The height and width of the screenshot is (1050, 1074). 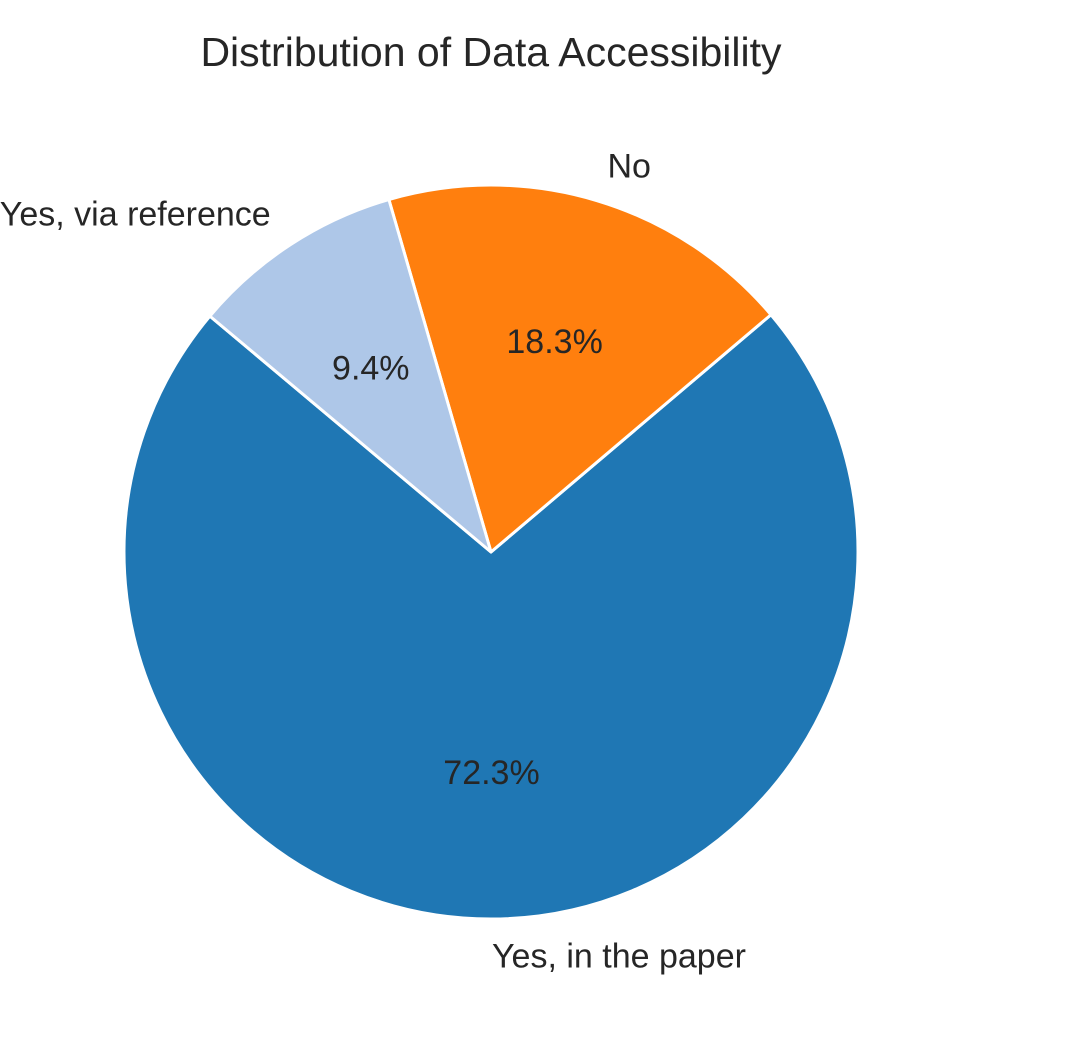 What do you see at coordinates (491, 773) in the screenshot?
I see `slice-percent-label: 72.3%` at bounding box center [491, 773].